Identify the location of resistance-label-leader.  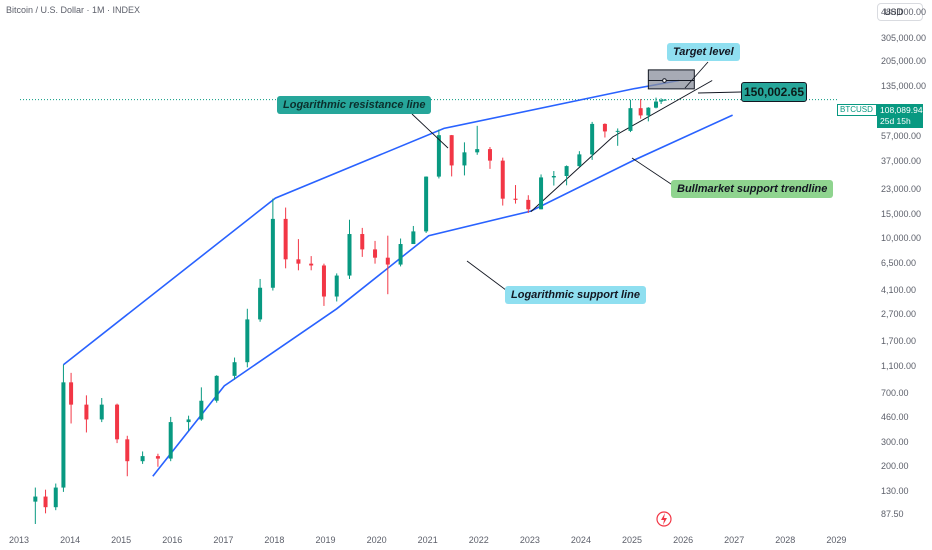
(430, 131).